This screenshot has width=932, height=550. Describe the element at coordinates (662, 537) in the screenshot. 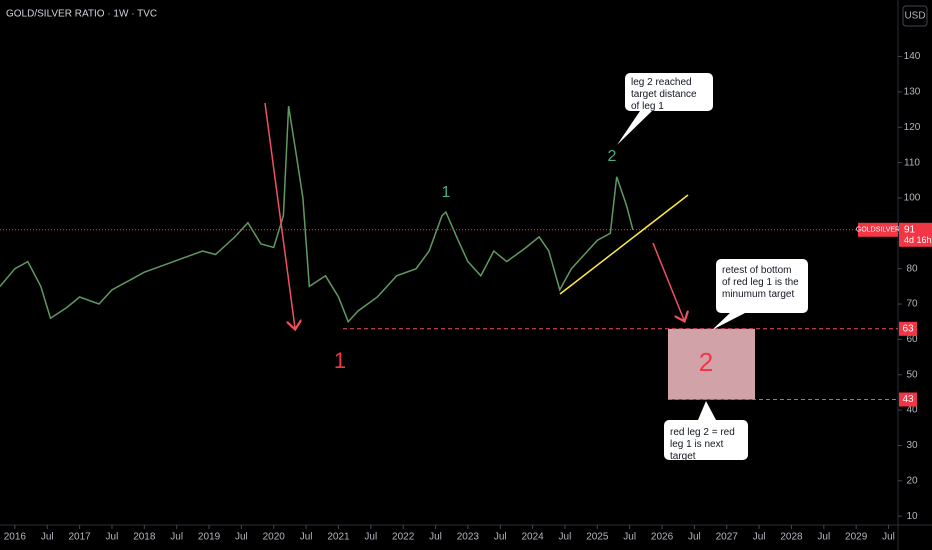

I see `x-tick-label: 2026` at that location.